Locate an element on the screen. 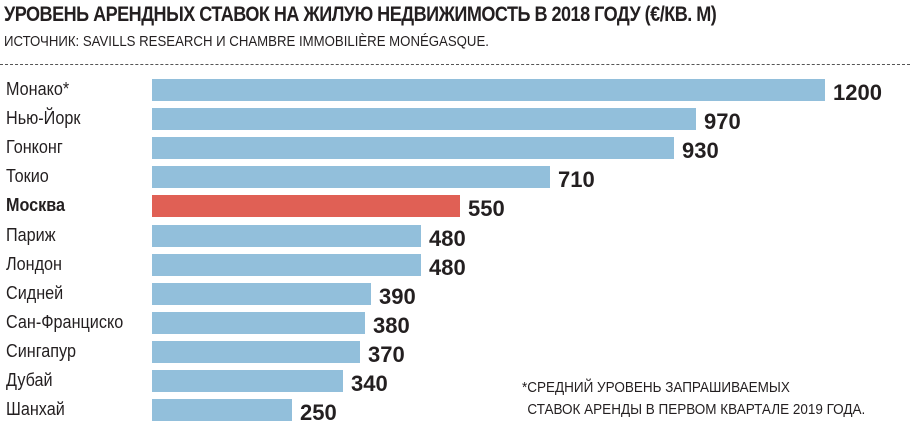  value-label: 380 is located at coordinates (391, 325).